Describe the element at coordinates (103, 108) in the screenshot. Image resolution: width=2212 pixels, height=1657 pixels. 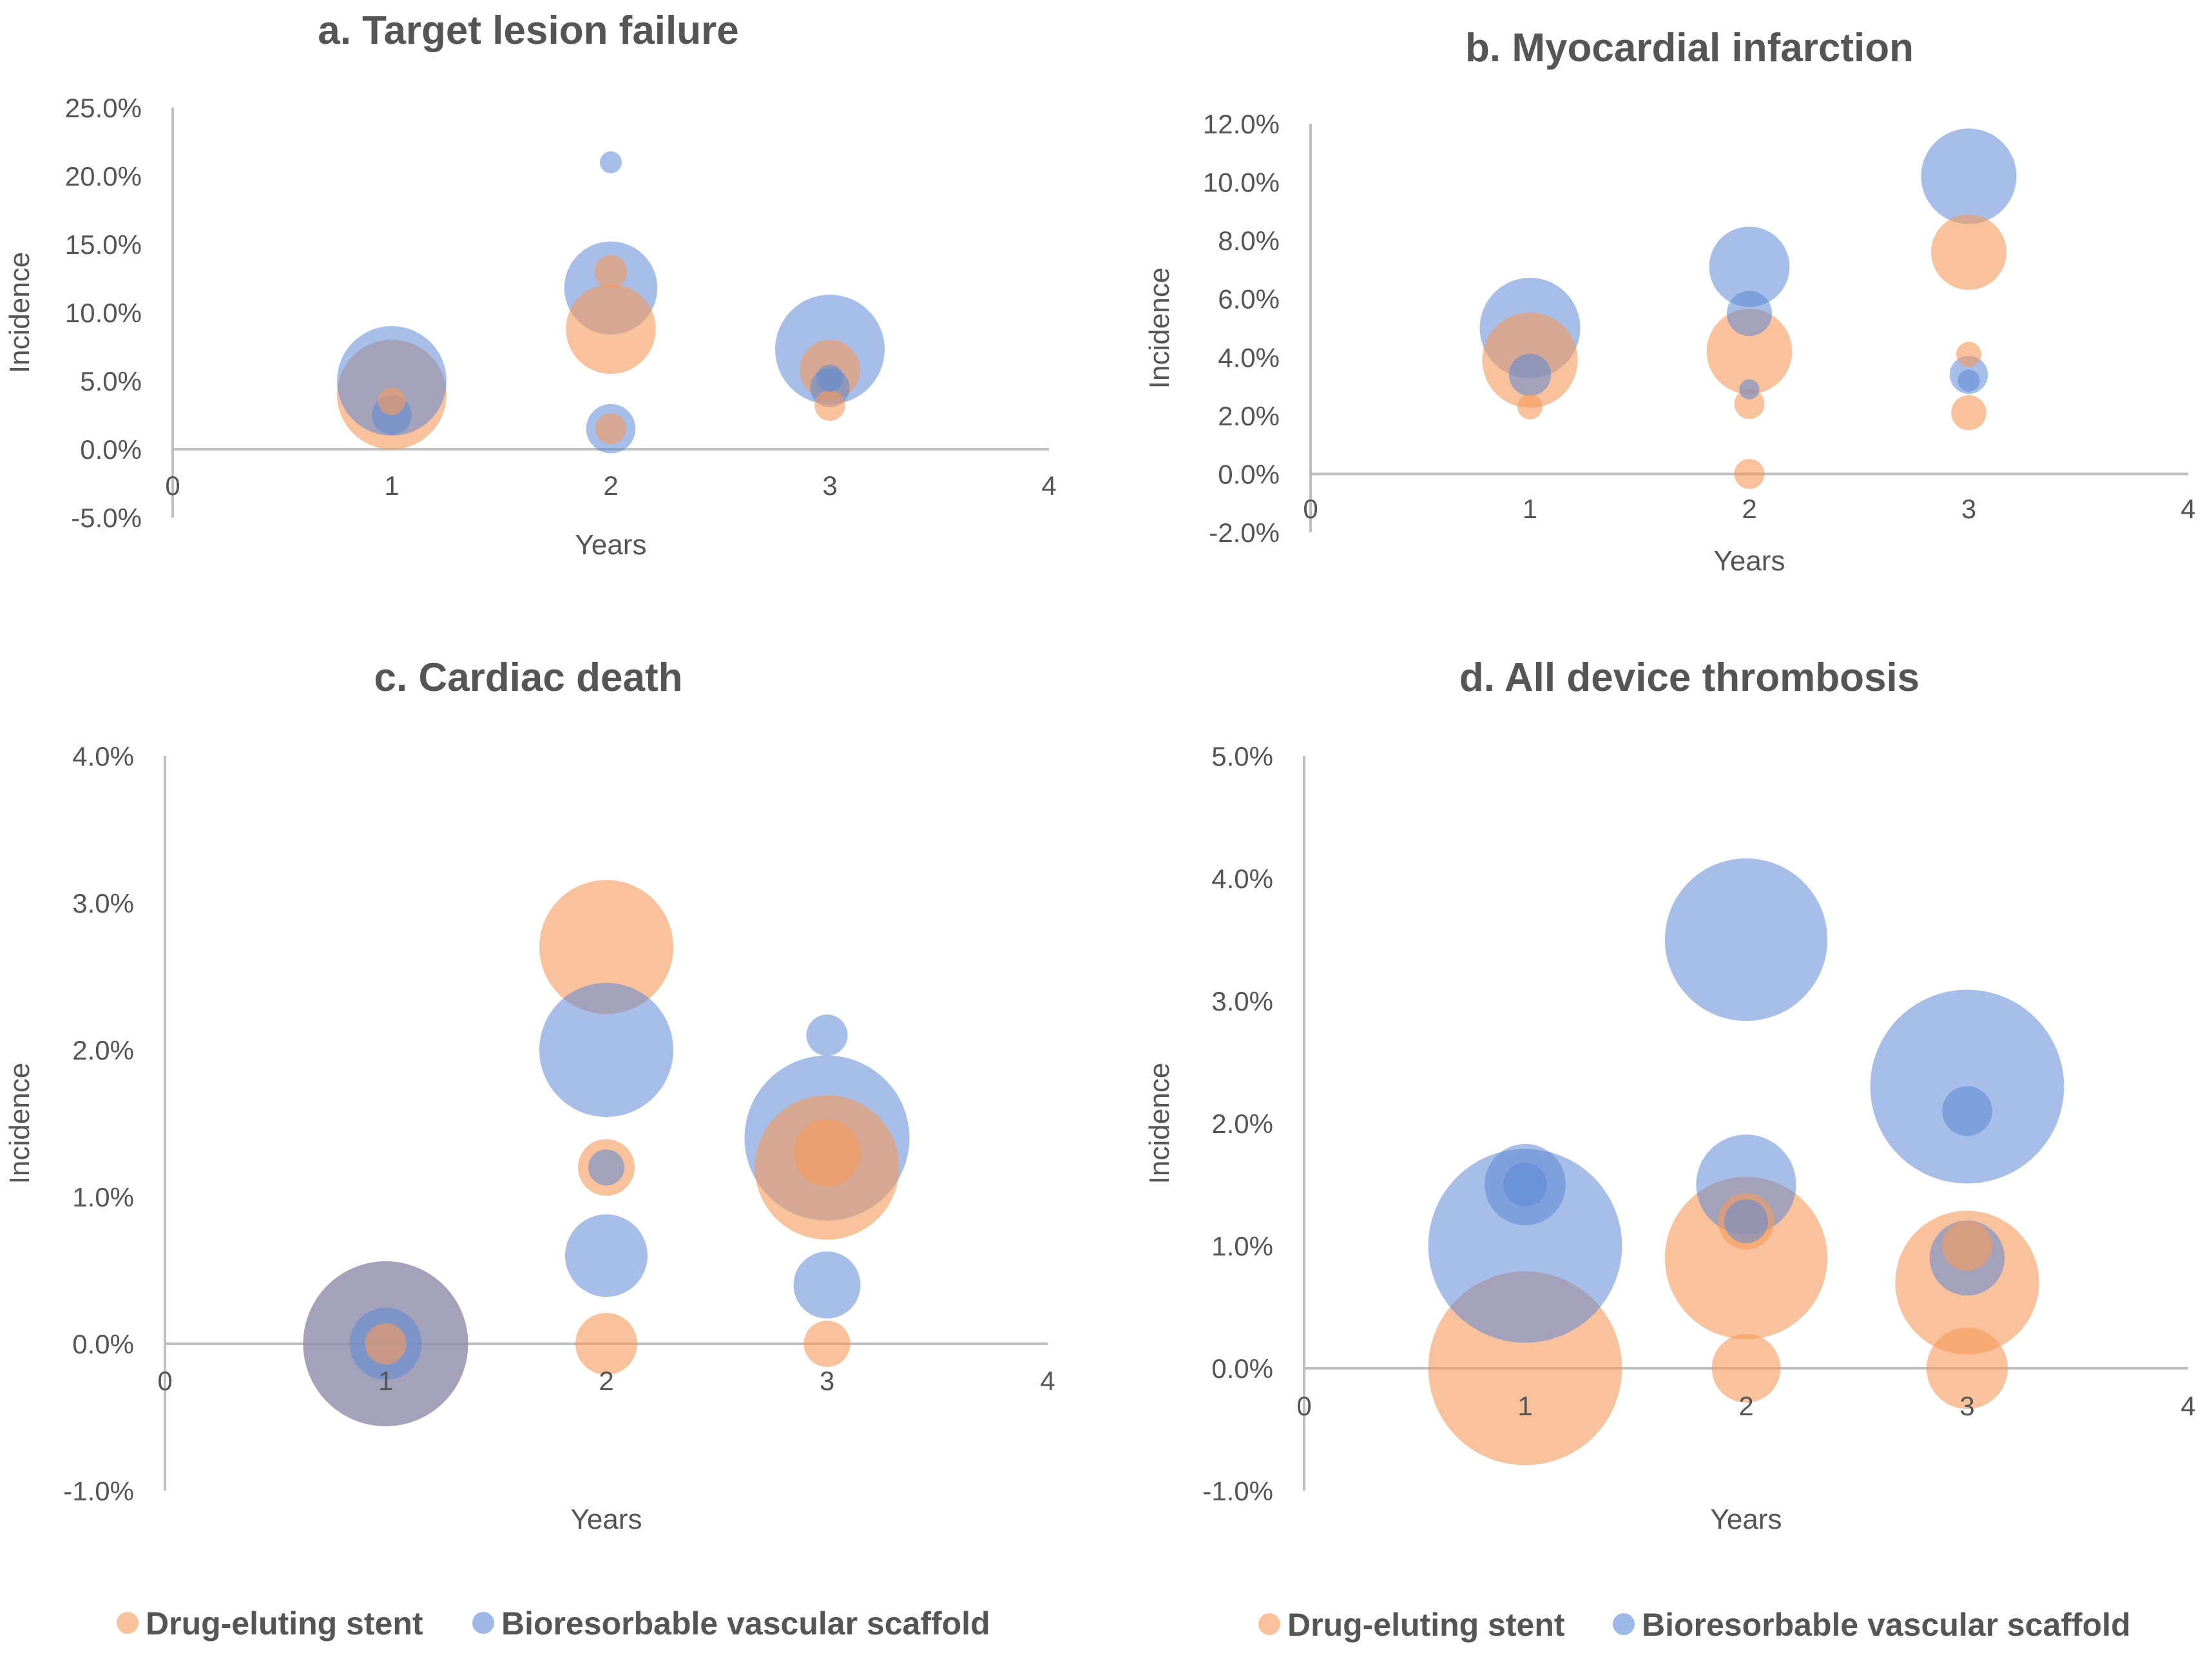
I see `y-tick-label: 25.0%` at that location.